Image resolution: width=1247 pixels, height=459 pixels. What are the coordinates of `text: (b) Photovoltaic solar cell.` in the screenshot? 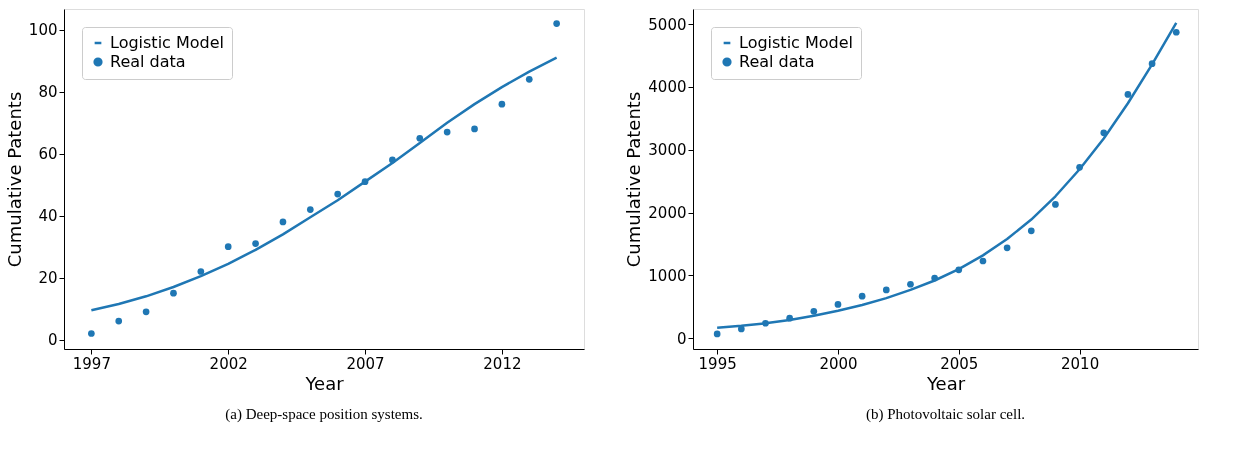 It's located at (945, 414).